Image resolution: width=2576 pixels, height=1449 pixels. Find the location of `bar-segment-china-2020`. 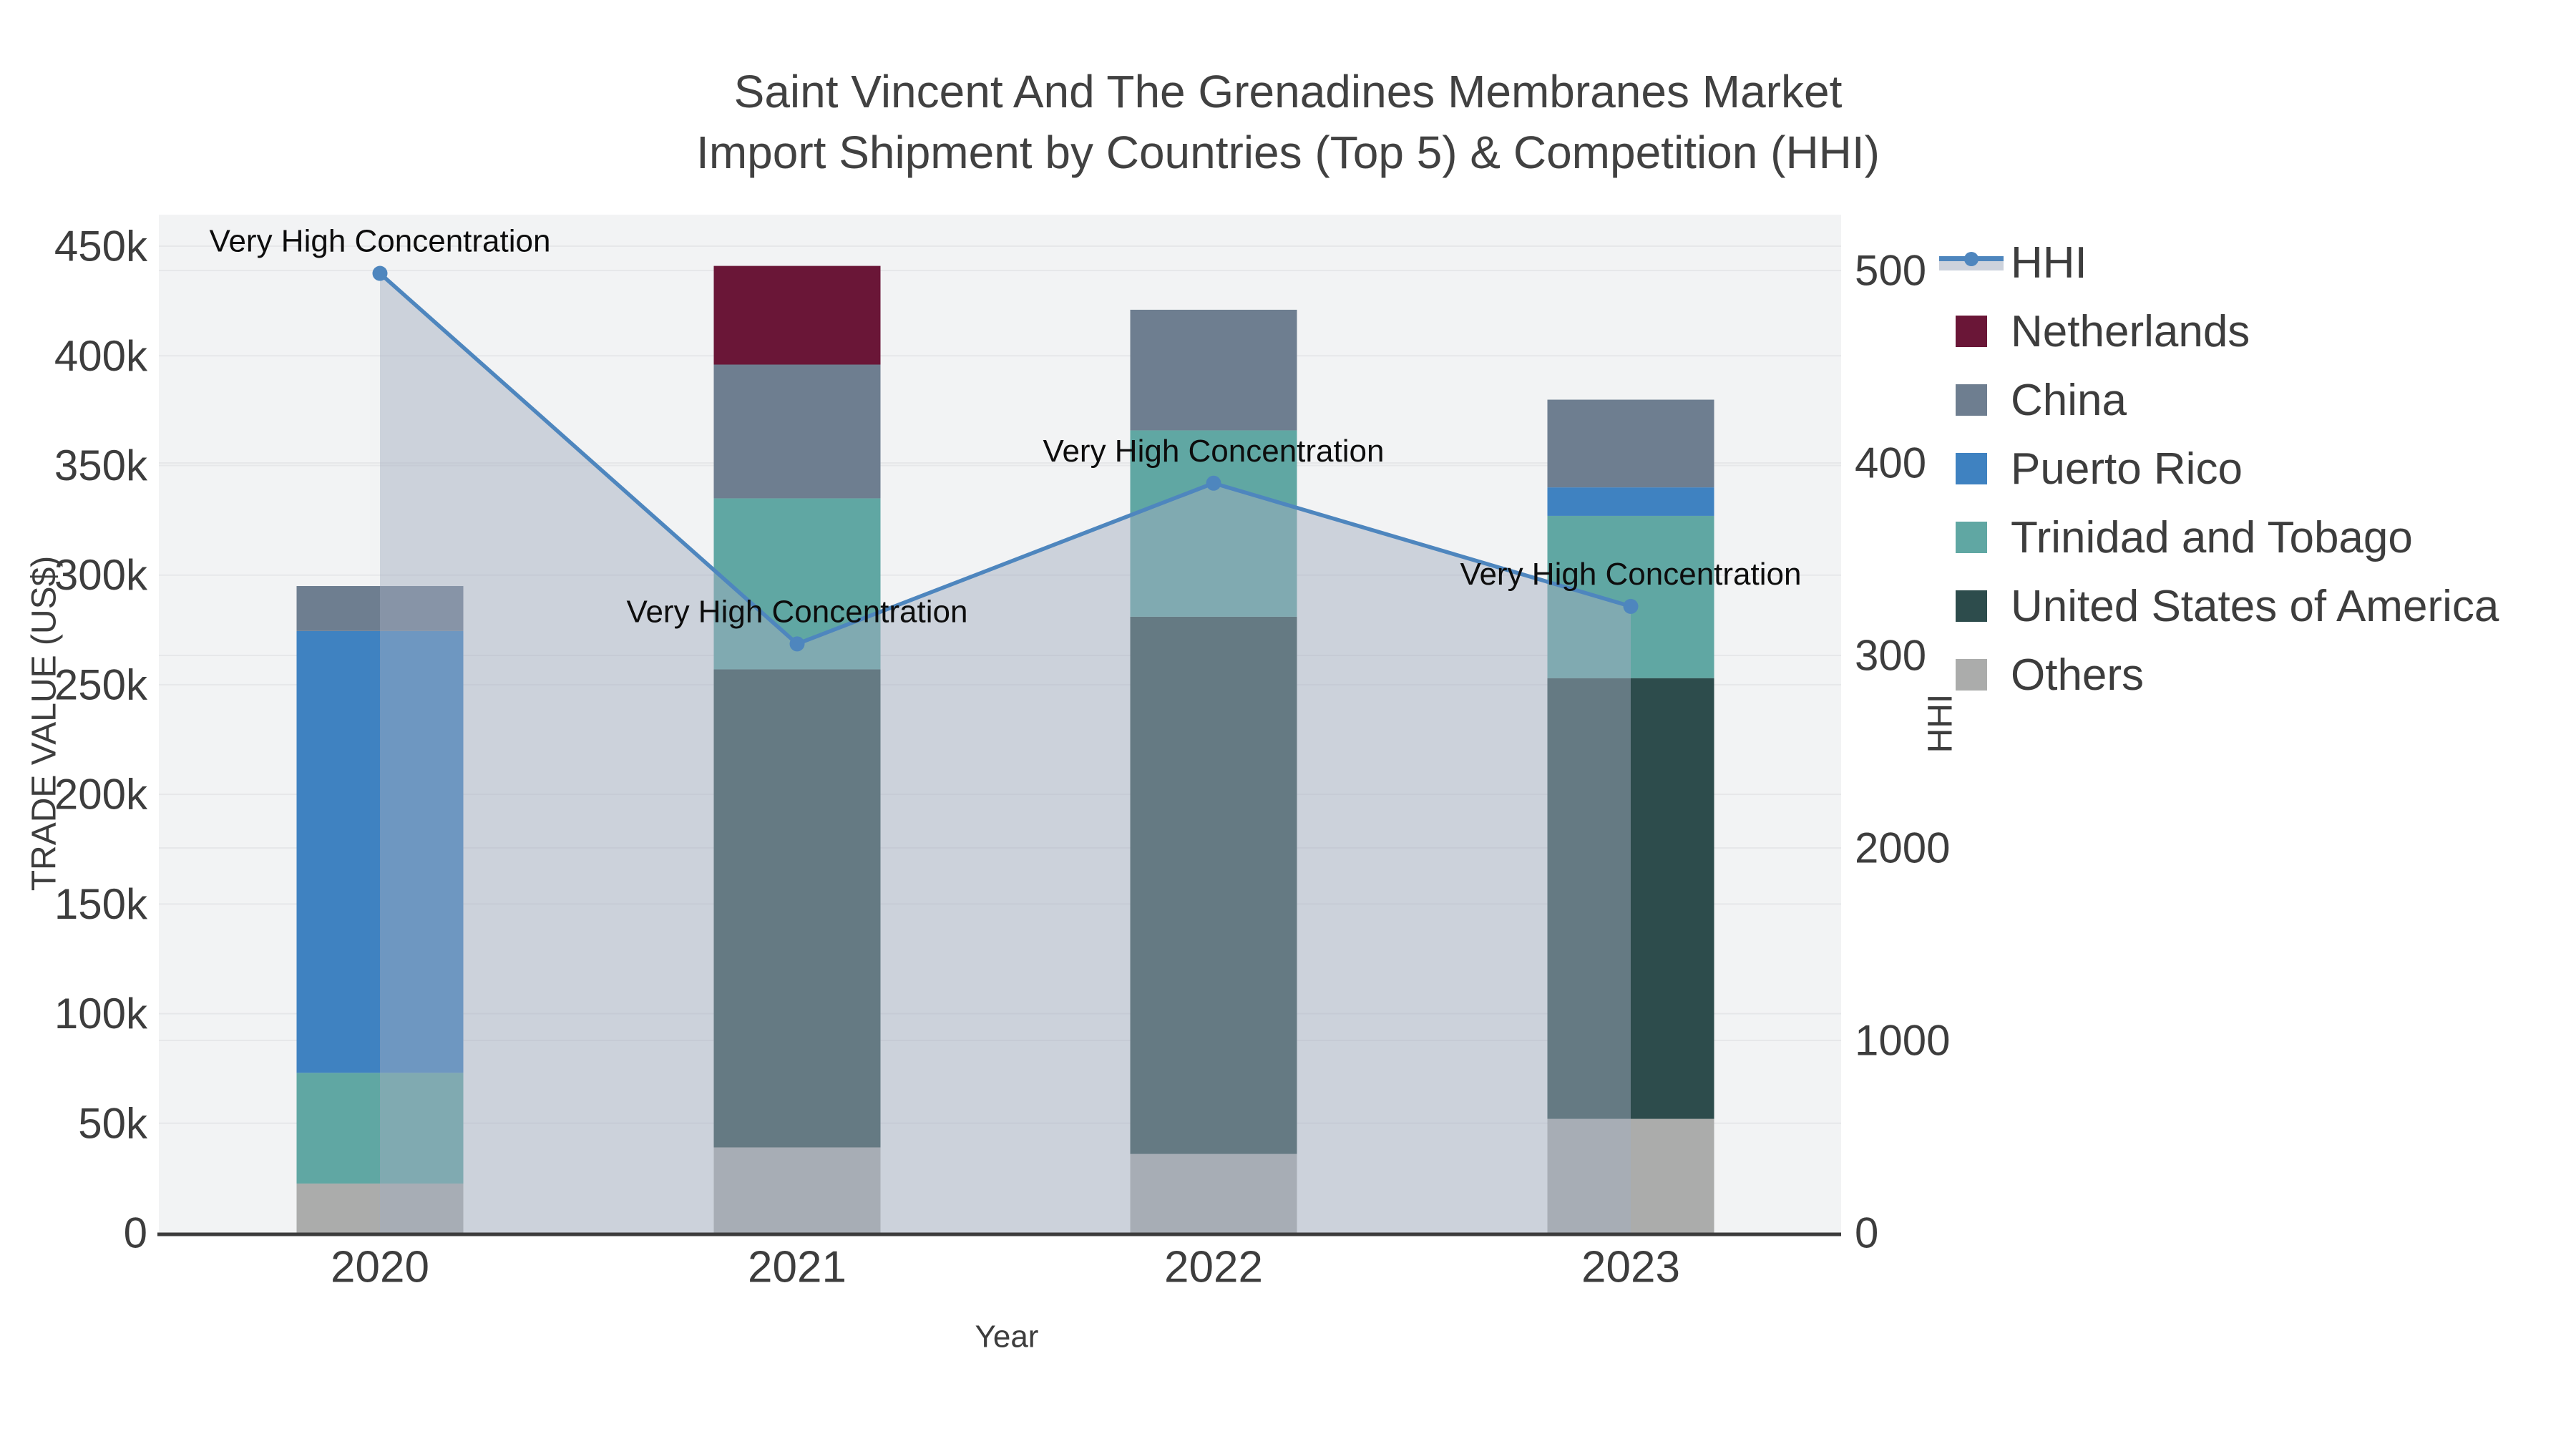

bar-segment-china-2020 is located at coordinates (380, 608).